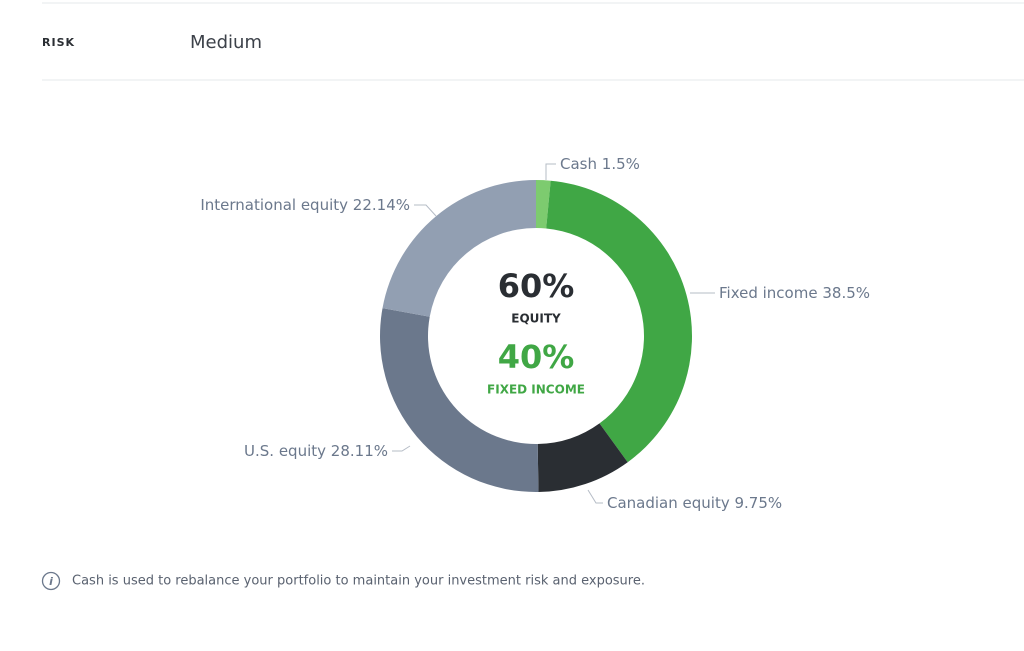 The width and height of the screenshot is (1024, 651). I want to click on slice-label: Fixed income 38.5%, so click(794, 293).